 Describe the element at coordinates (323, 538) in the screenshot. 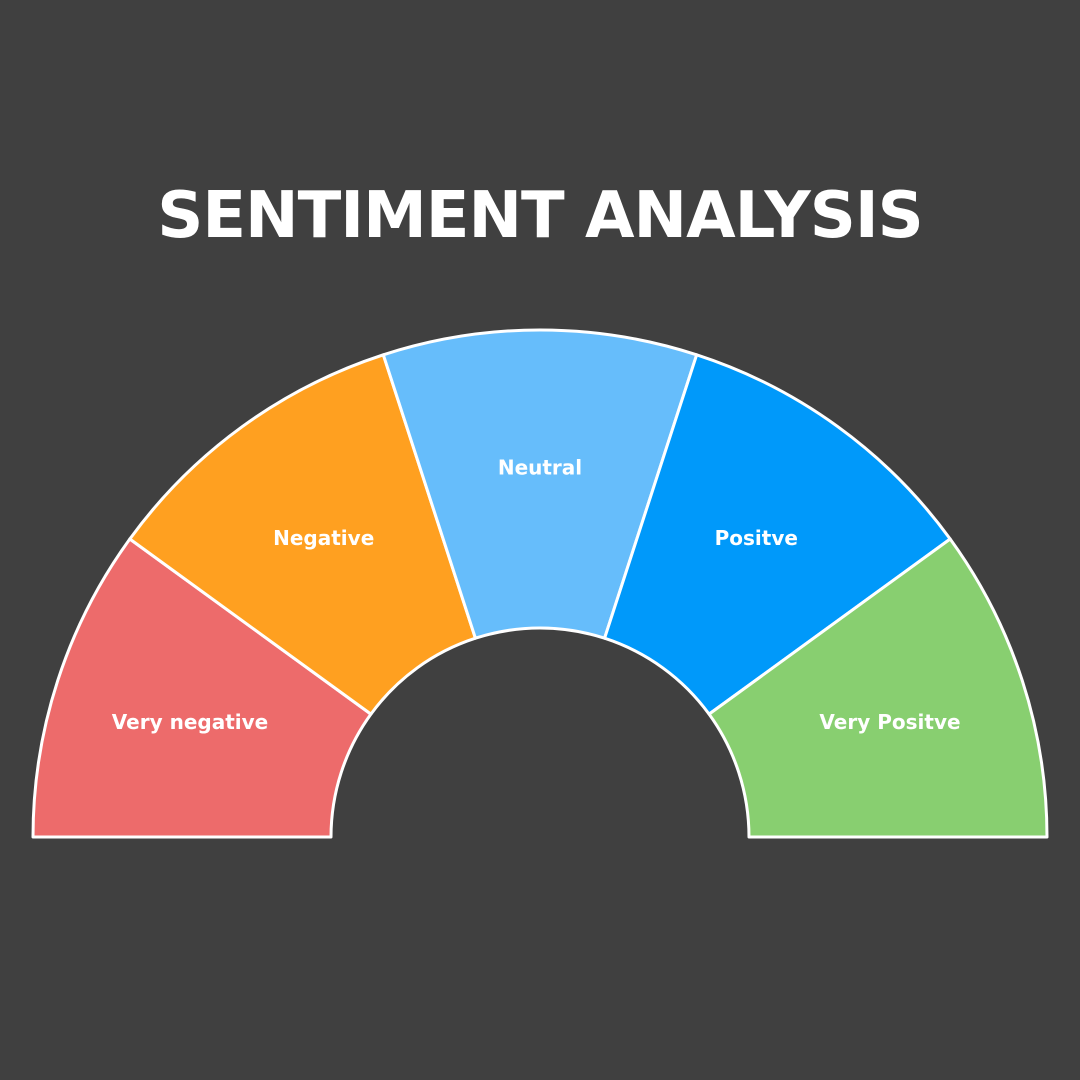

I see `label-negative: Negative` at that location.